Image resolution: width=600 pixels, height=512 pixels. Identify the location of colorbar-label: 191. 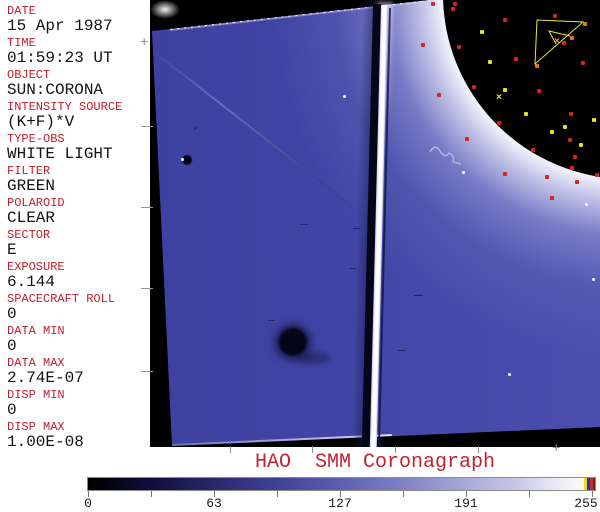
(466, 503).